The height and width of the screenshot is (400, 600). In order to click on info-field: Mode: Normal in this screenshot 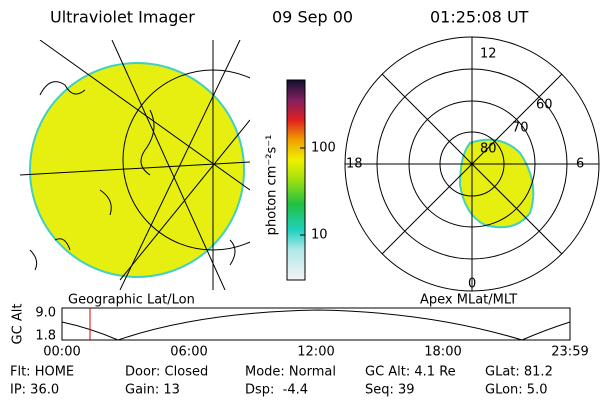, I will do `click(290, 372)`.